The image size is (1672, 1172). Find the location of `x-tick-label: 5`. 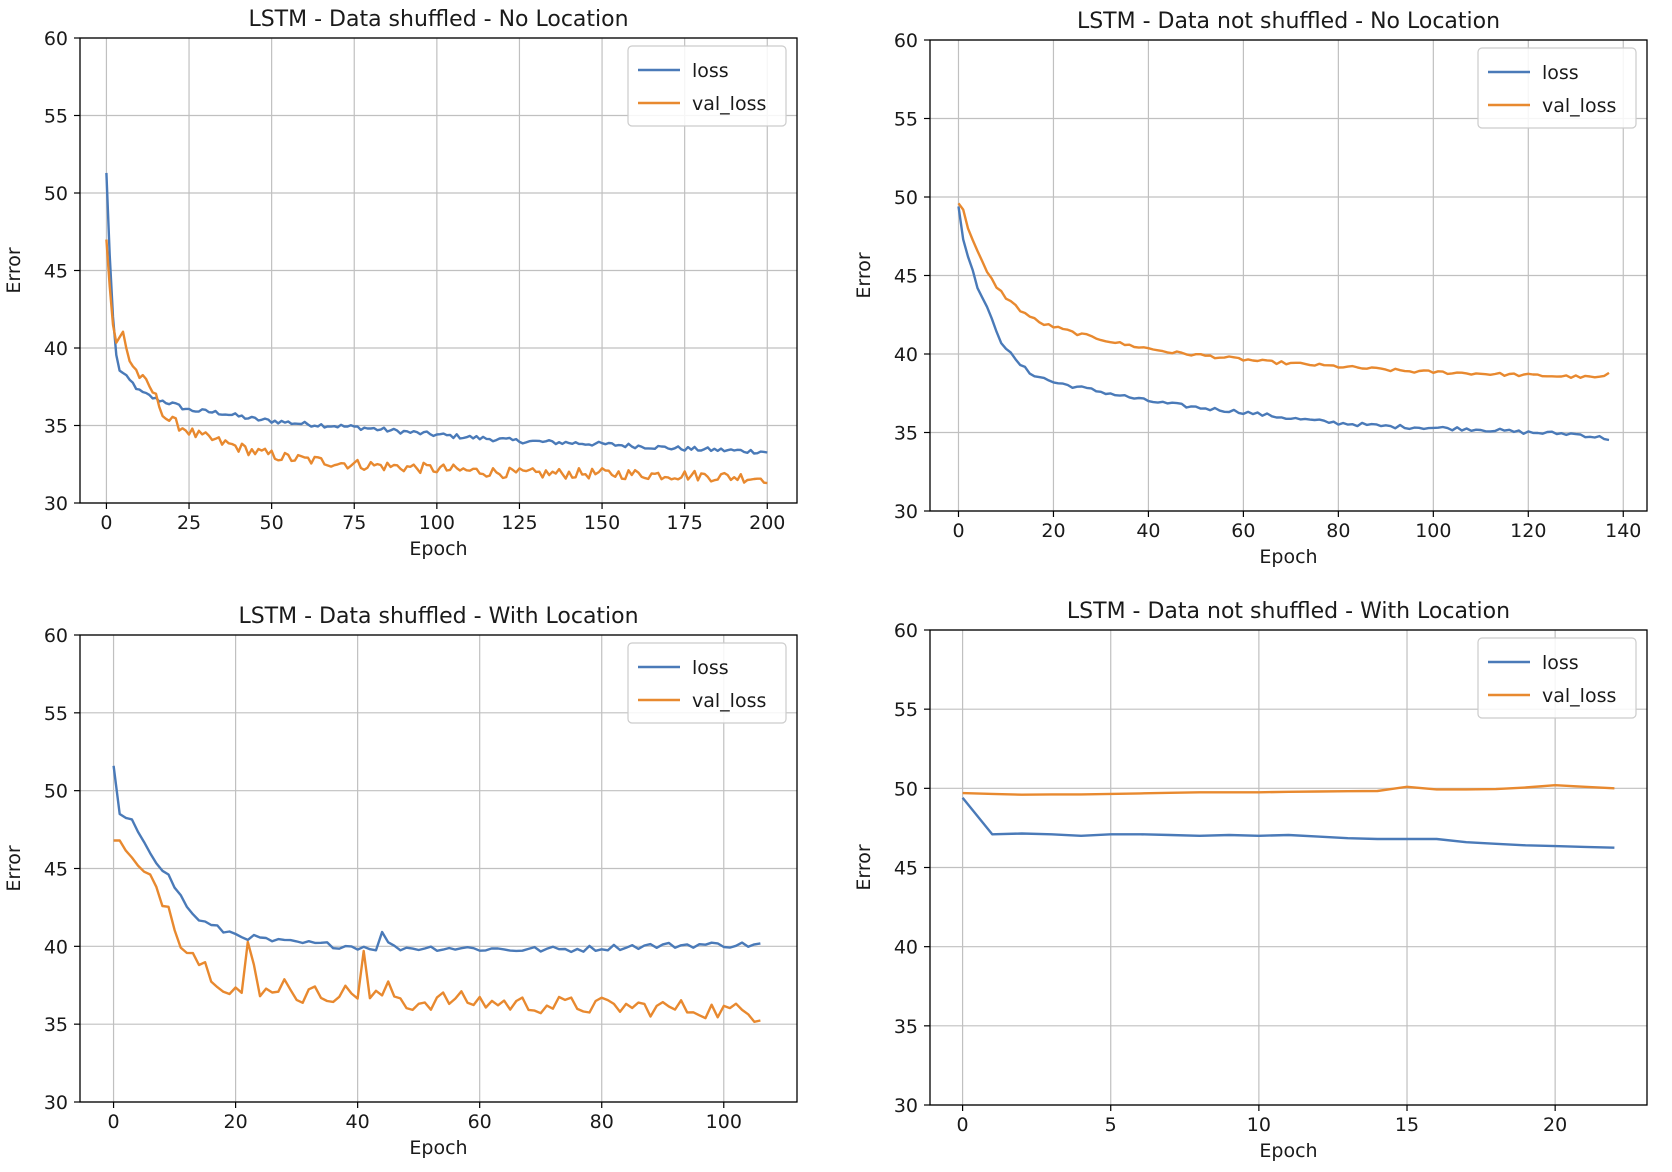

x-tick-label: 5 is located at coordinates (1111, 1125).